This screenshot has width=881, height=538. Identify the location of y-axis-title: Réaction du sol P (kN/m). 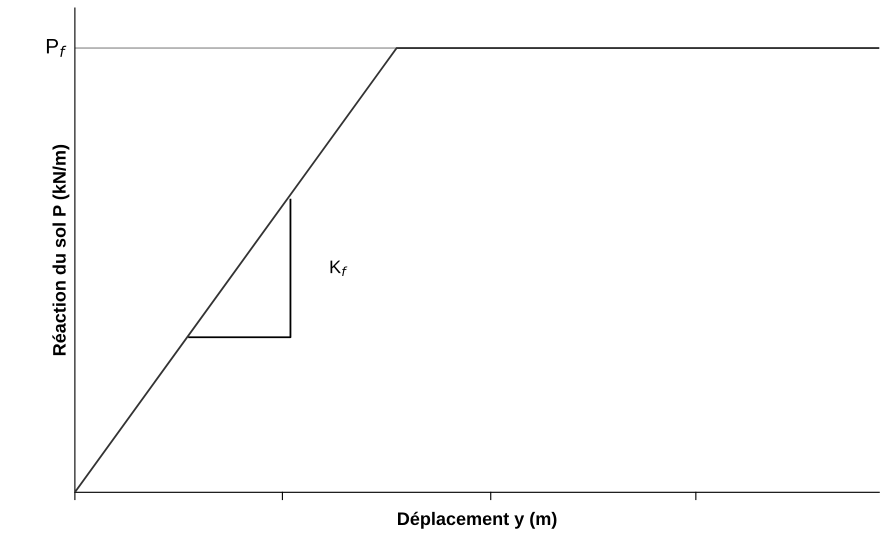
(61, 250).